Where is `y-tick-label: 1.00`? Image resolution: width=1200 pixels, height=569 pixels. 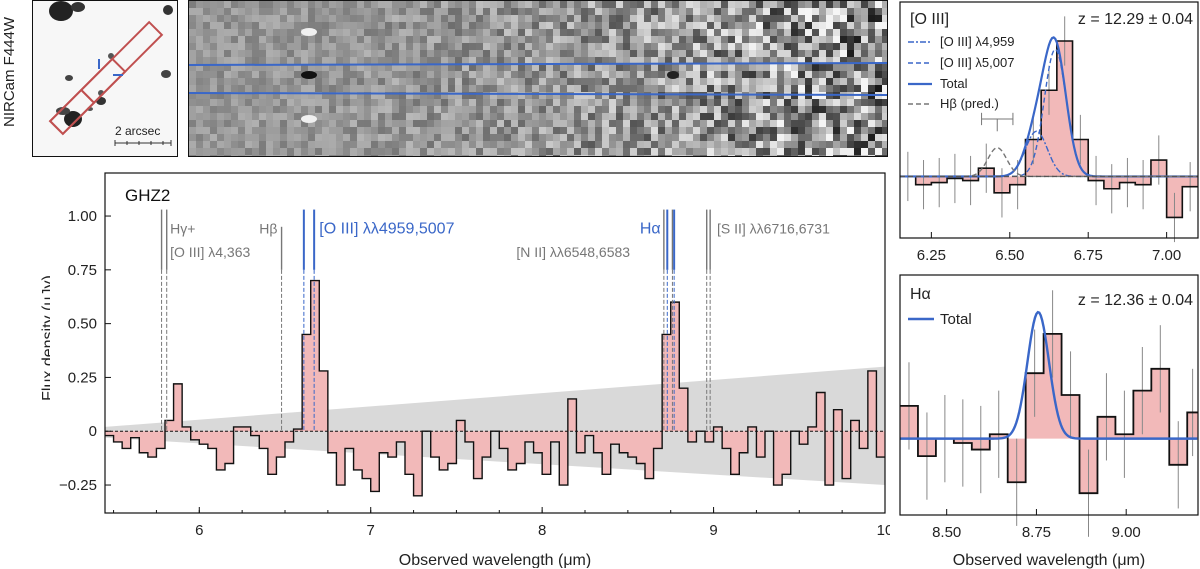 y-tick-label: 1.00 is located at coordinates (82, 216).